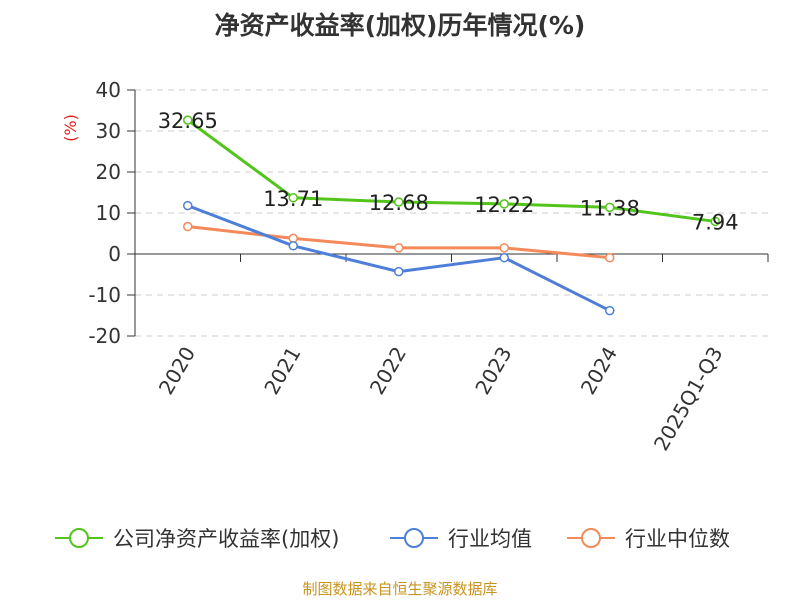  What do you see at coordinates (451, 170) in the screenshot?
I see `series-line` at bounding box center [451, 170].